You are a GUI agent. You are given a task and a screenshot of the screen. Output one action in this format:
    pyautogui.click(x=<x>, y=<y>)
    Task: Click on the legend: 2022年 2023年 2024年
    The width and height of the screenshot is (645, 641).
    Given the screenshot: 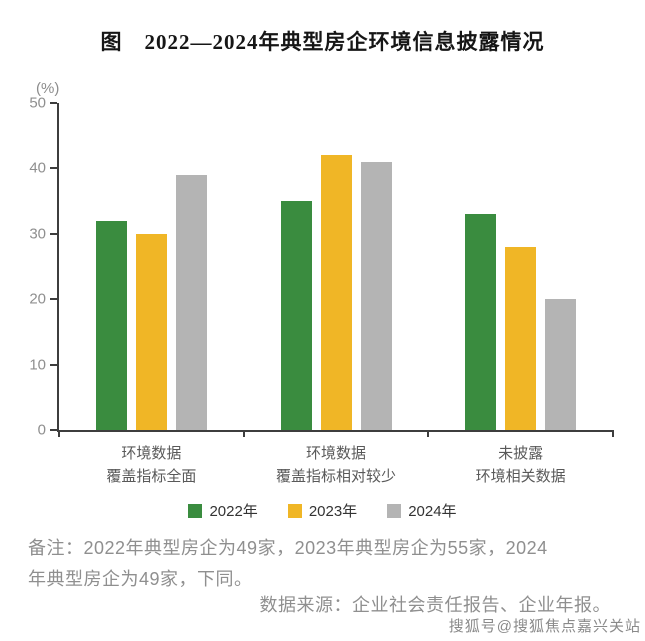 What is the action you would take?
    pyautogui.click(x=322, y=510)
    